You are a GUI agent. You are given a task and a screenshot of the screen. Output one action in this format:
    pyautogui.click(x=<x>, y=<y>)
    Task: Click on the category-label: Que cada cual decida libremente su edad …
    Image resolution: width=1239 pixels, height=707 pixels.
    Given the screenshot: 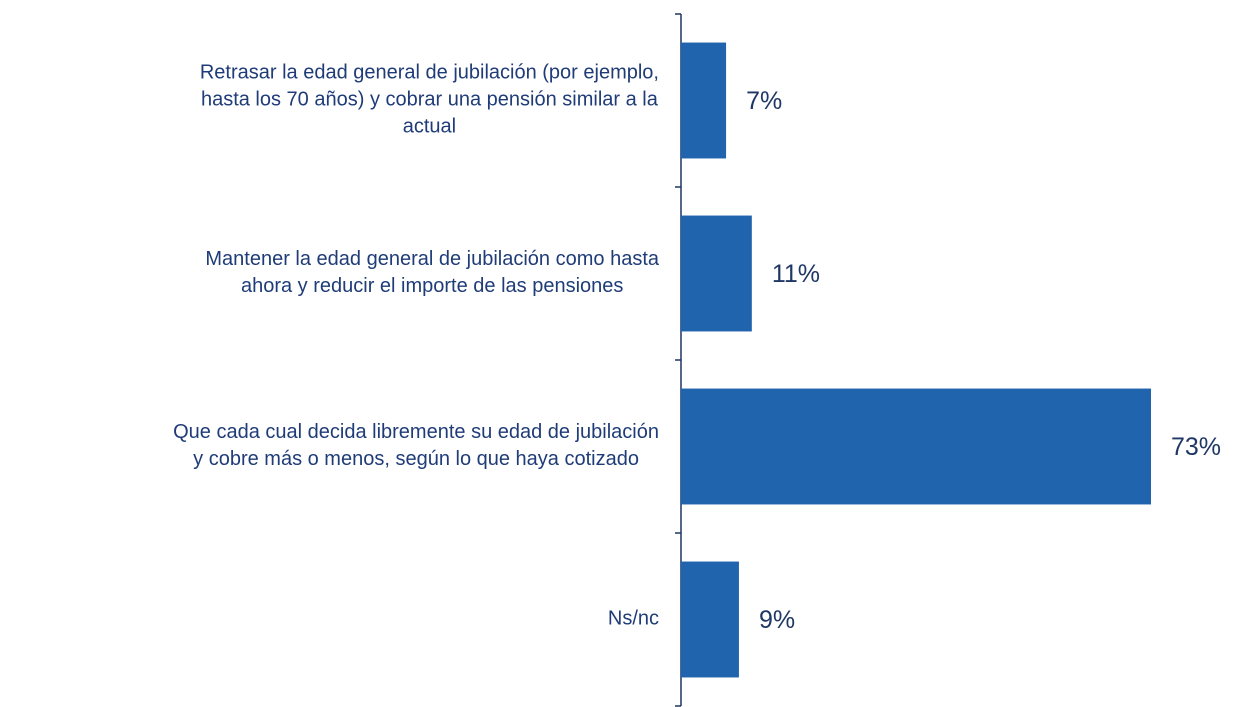 What is the action you would take?
    pyautogui.click(x=416, y=445)
    